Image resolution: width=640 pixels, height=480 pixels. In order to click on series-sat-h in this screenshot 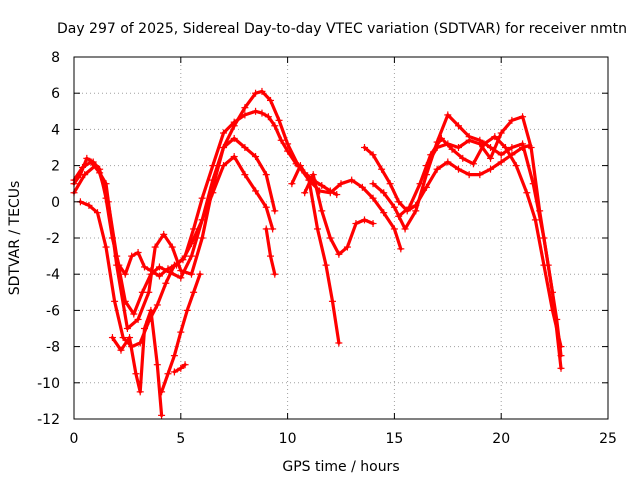, I will do `click(270, 251)`.